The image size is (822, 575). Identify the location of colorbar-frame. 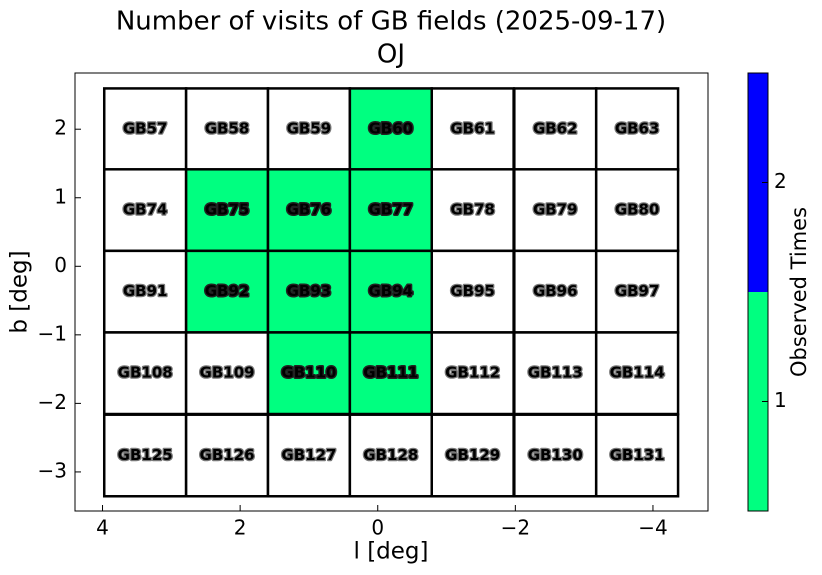
(758, 292).